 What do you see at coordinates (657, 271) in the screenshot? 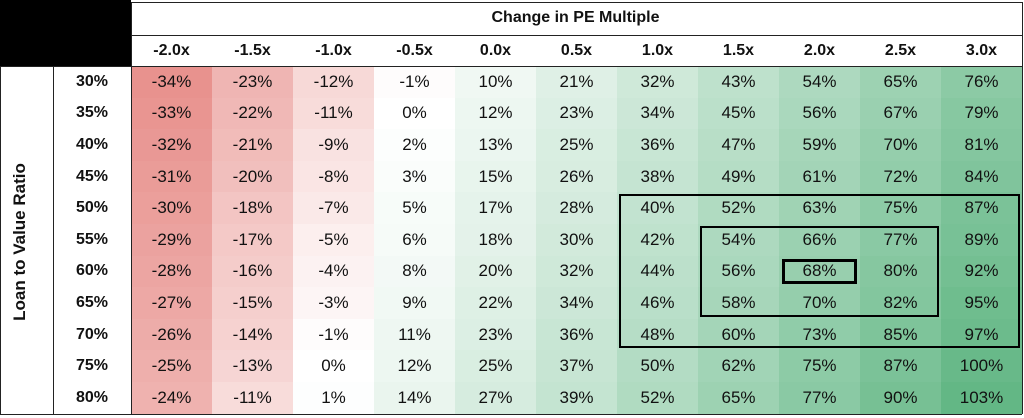
I see `heatmap-cell: 44%` at bounding box center [657, 271].